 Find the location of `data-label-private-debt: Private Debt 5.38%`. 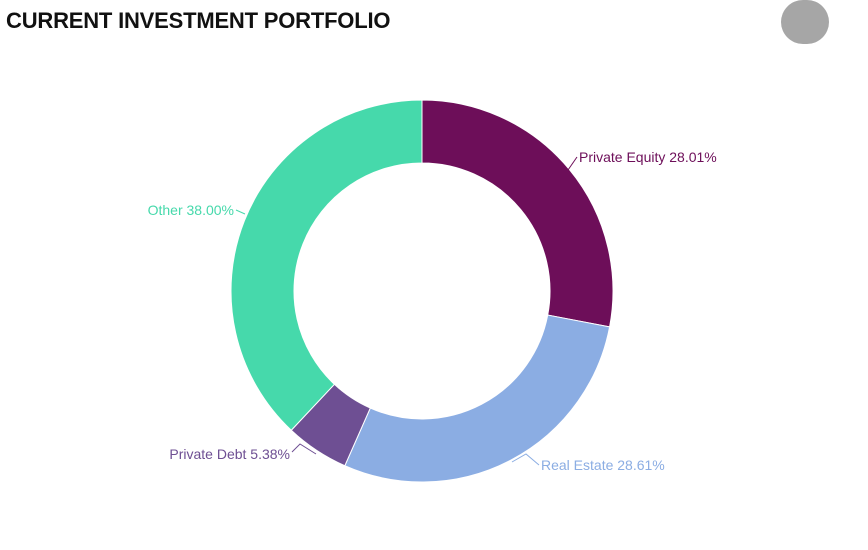

data-label-private-debt: Private Debt 5.38% is located at coordinates (229, 454).